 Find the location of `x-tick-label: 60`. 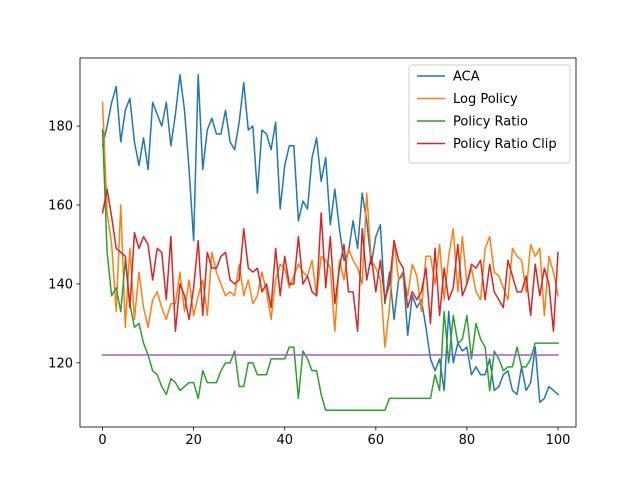

x-tick-label: 60 is located at coordinates (376, 440).